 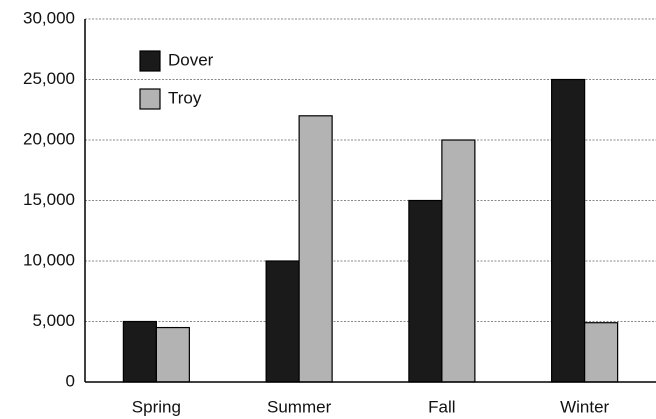 I want to click on y-tick-label: 0, so click(x=70, y=380).